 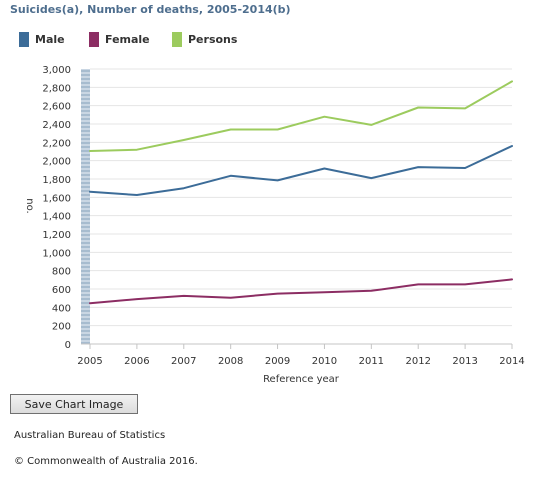 I want to click on x-tick-label: 2010, so click(x=324, y=361).